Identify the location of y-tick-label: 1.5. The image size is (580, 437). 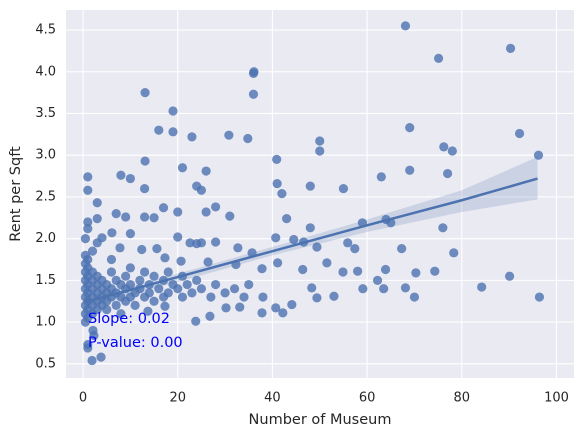
(45, 280).